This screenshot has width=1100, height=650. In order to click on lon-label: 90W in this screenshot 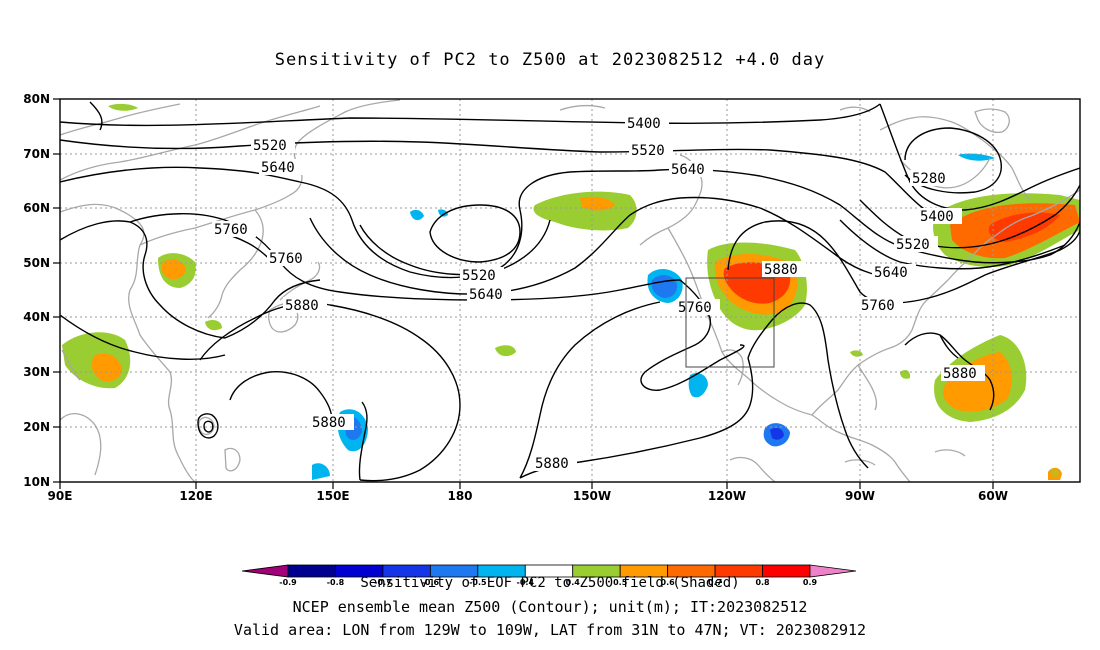, I will do `click(860, 496)`.